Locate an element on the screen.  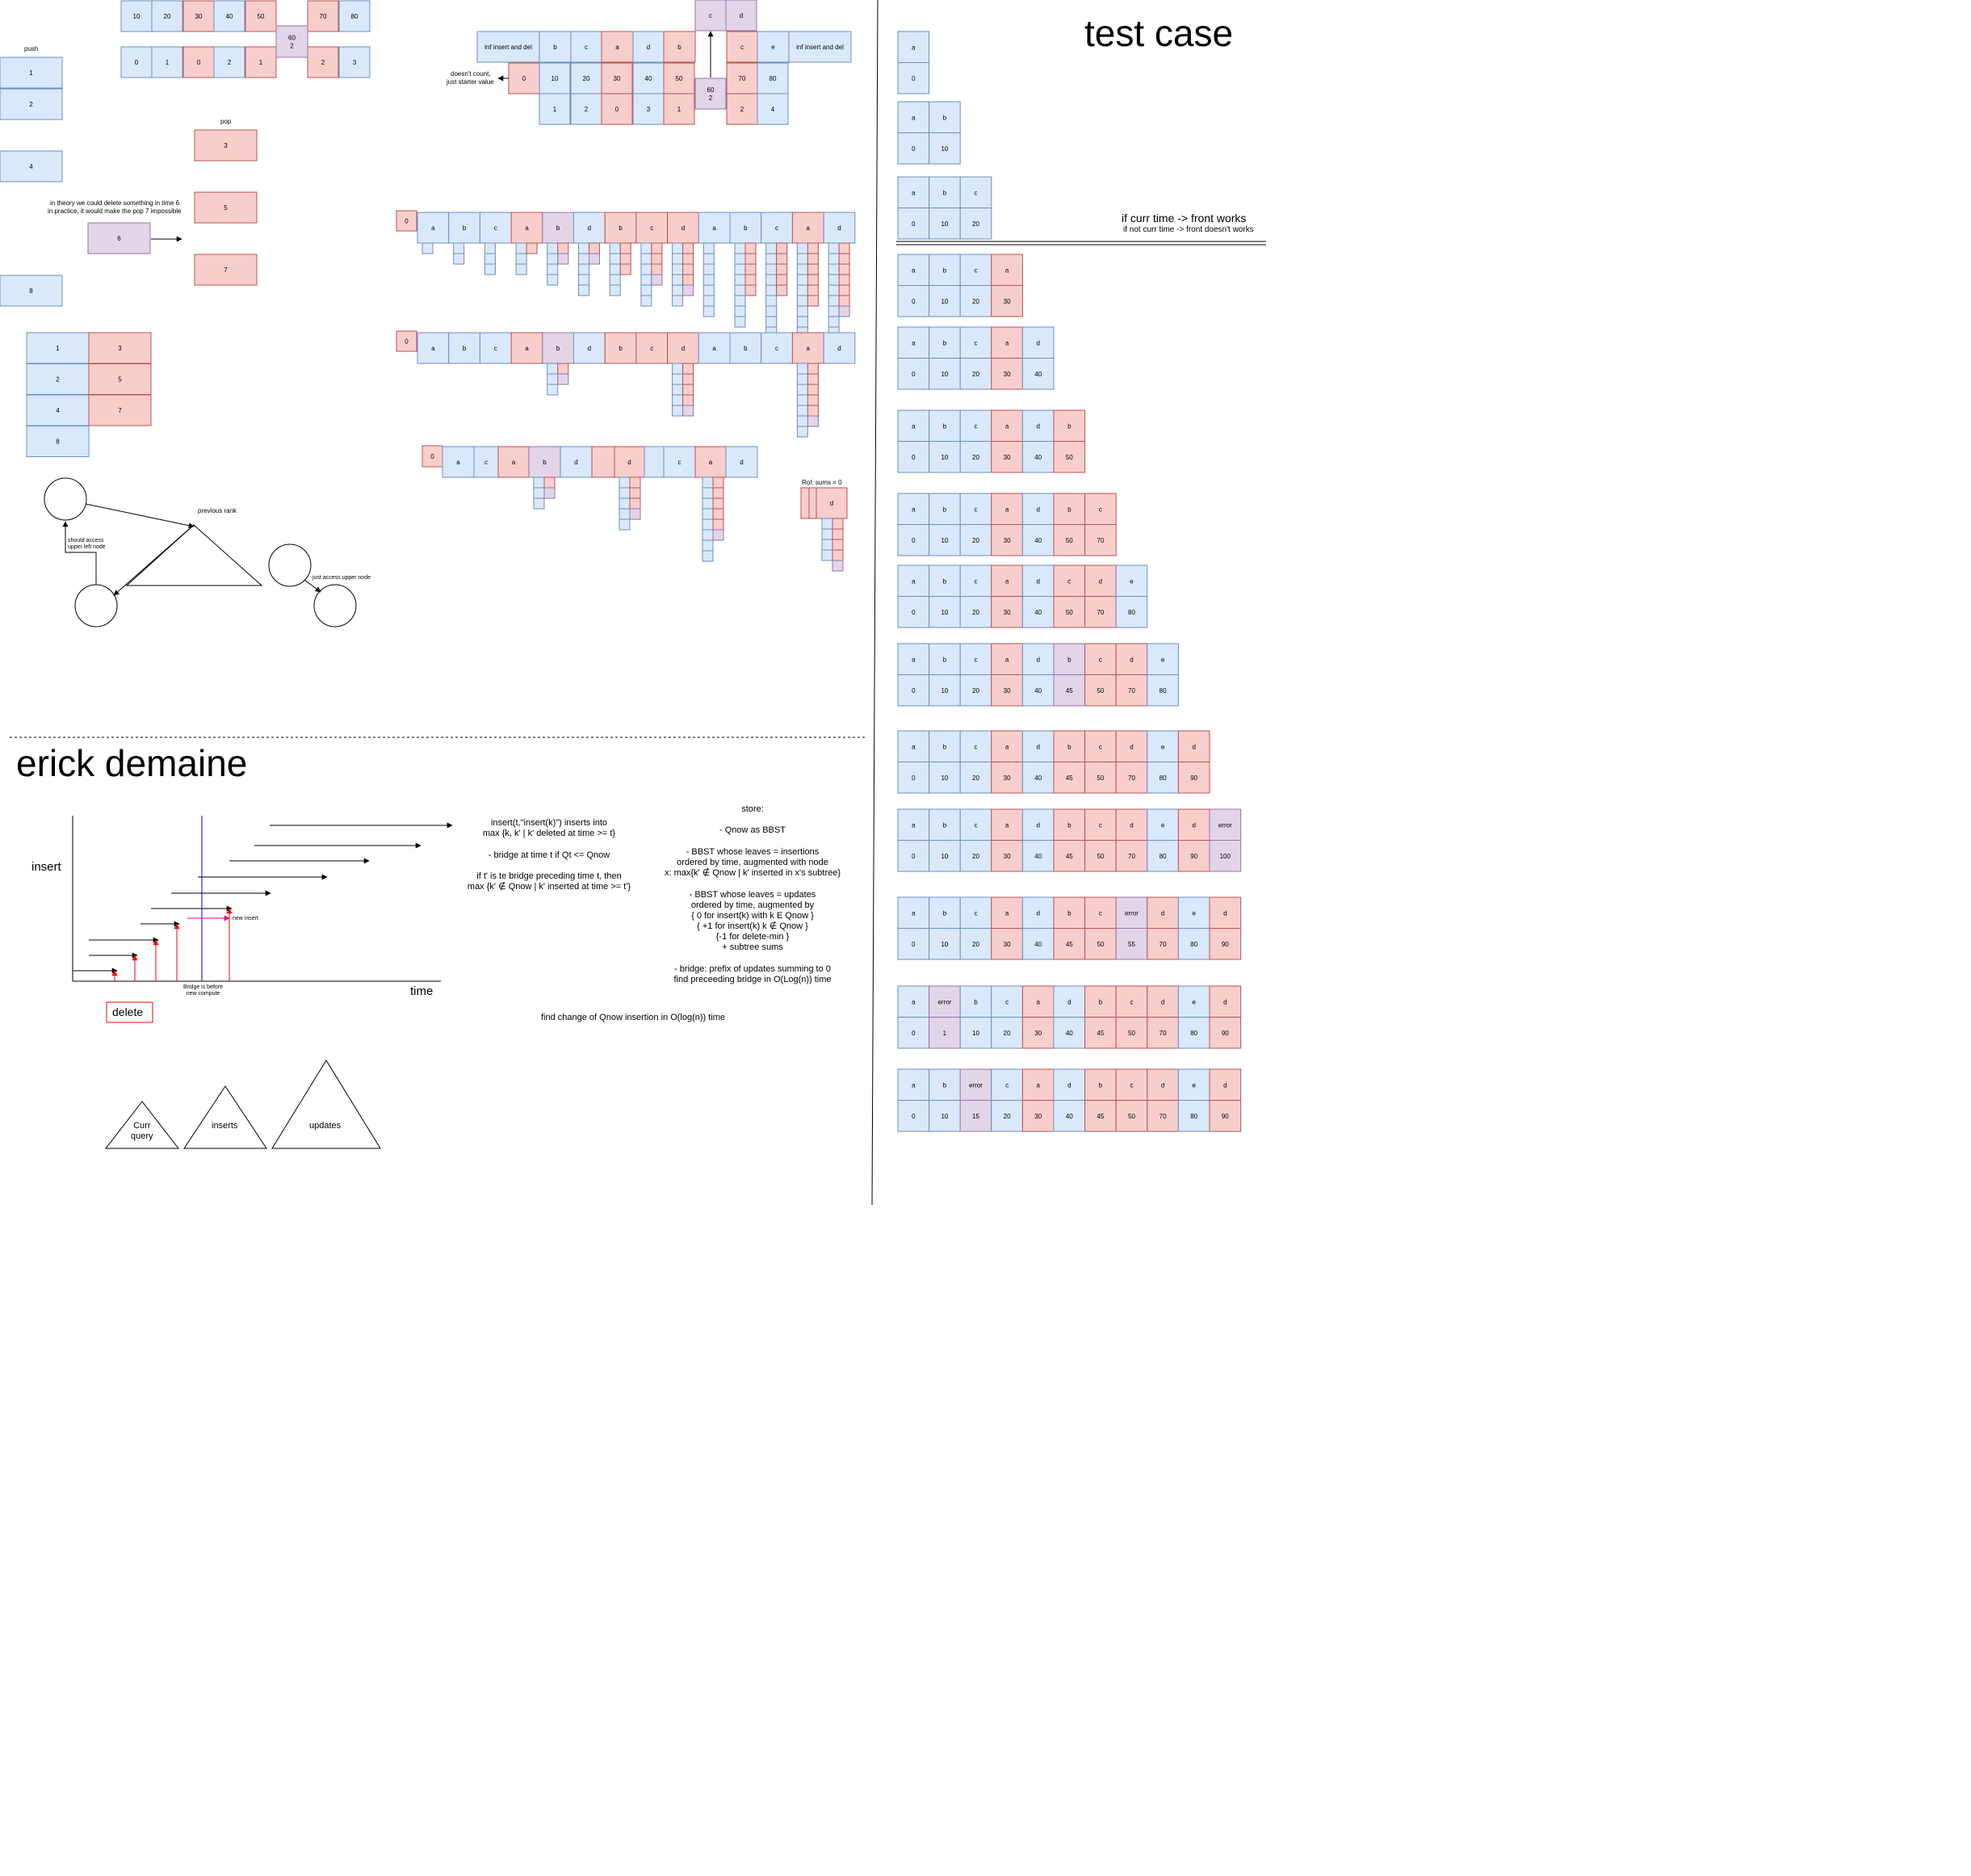
tree-node-right-bottom is located at coordinates (335, 605).